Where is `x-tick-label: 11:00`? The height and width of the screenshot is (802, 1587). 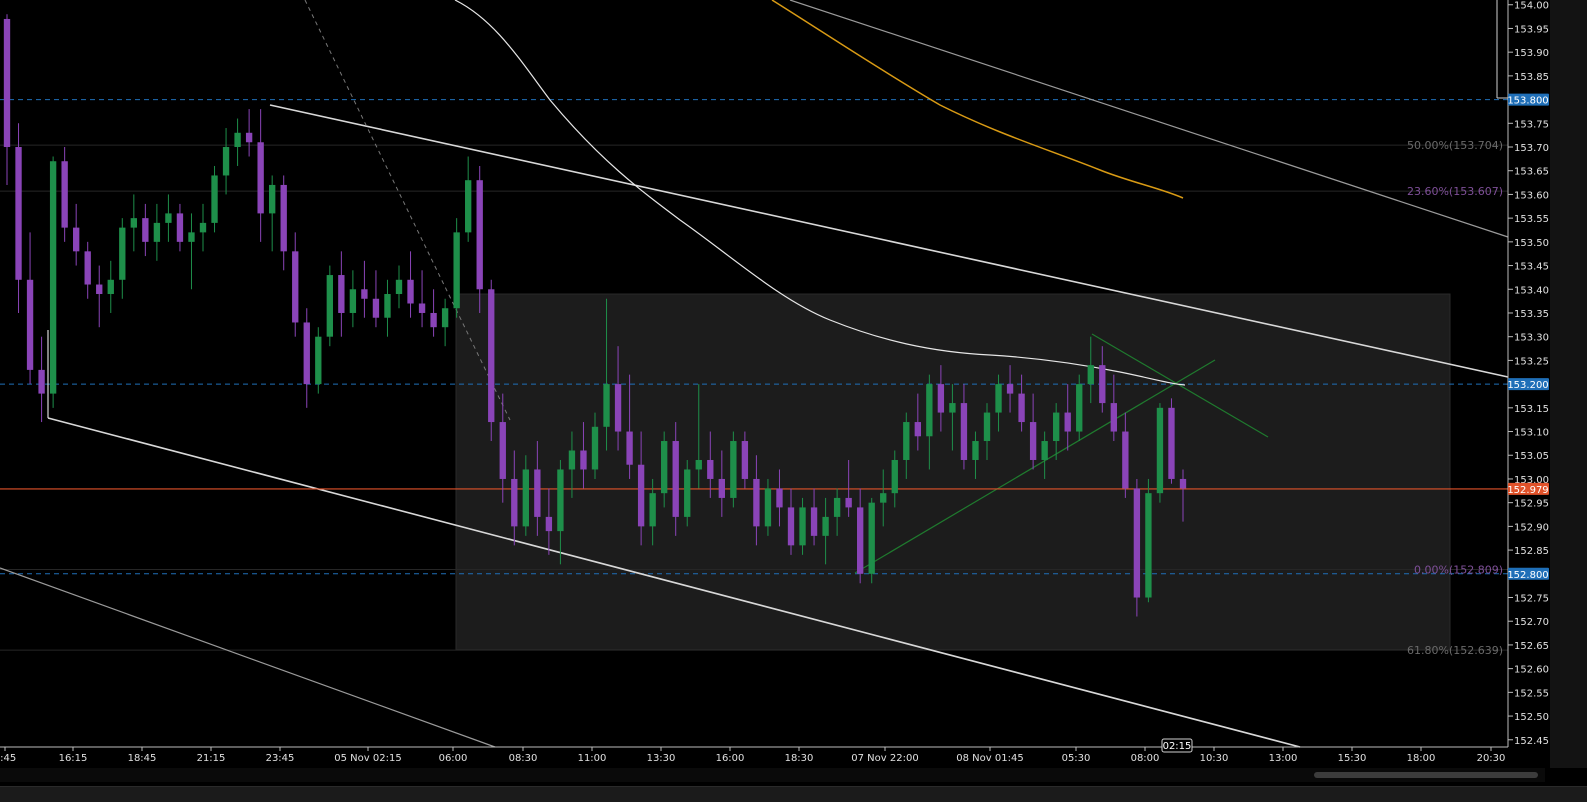
x-tick-label: 11:00 is located at coordinates (592, 758).